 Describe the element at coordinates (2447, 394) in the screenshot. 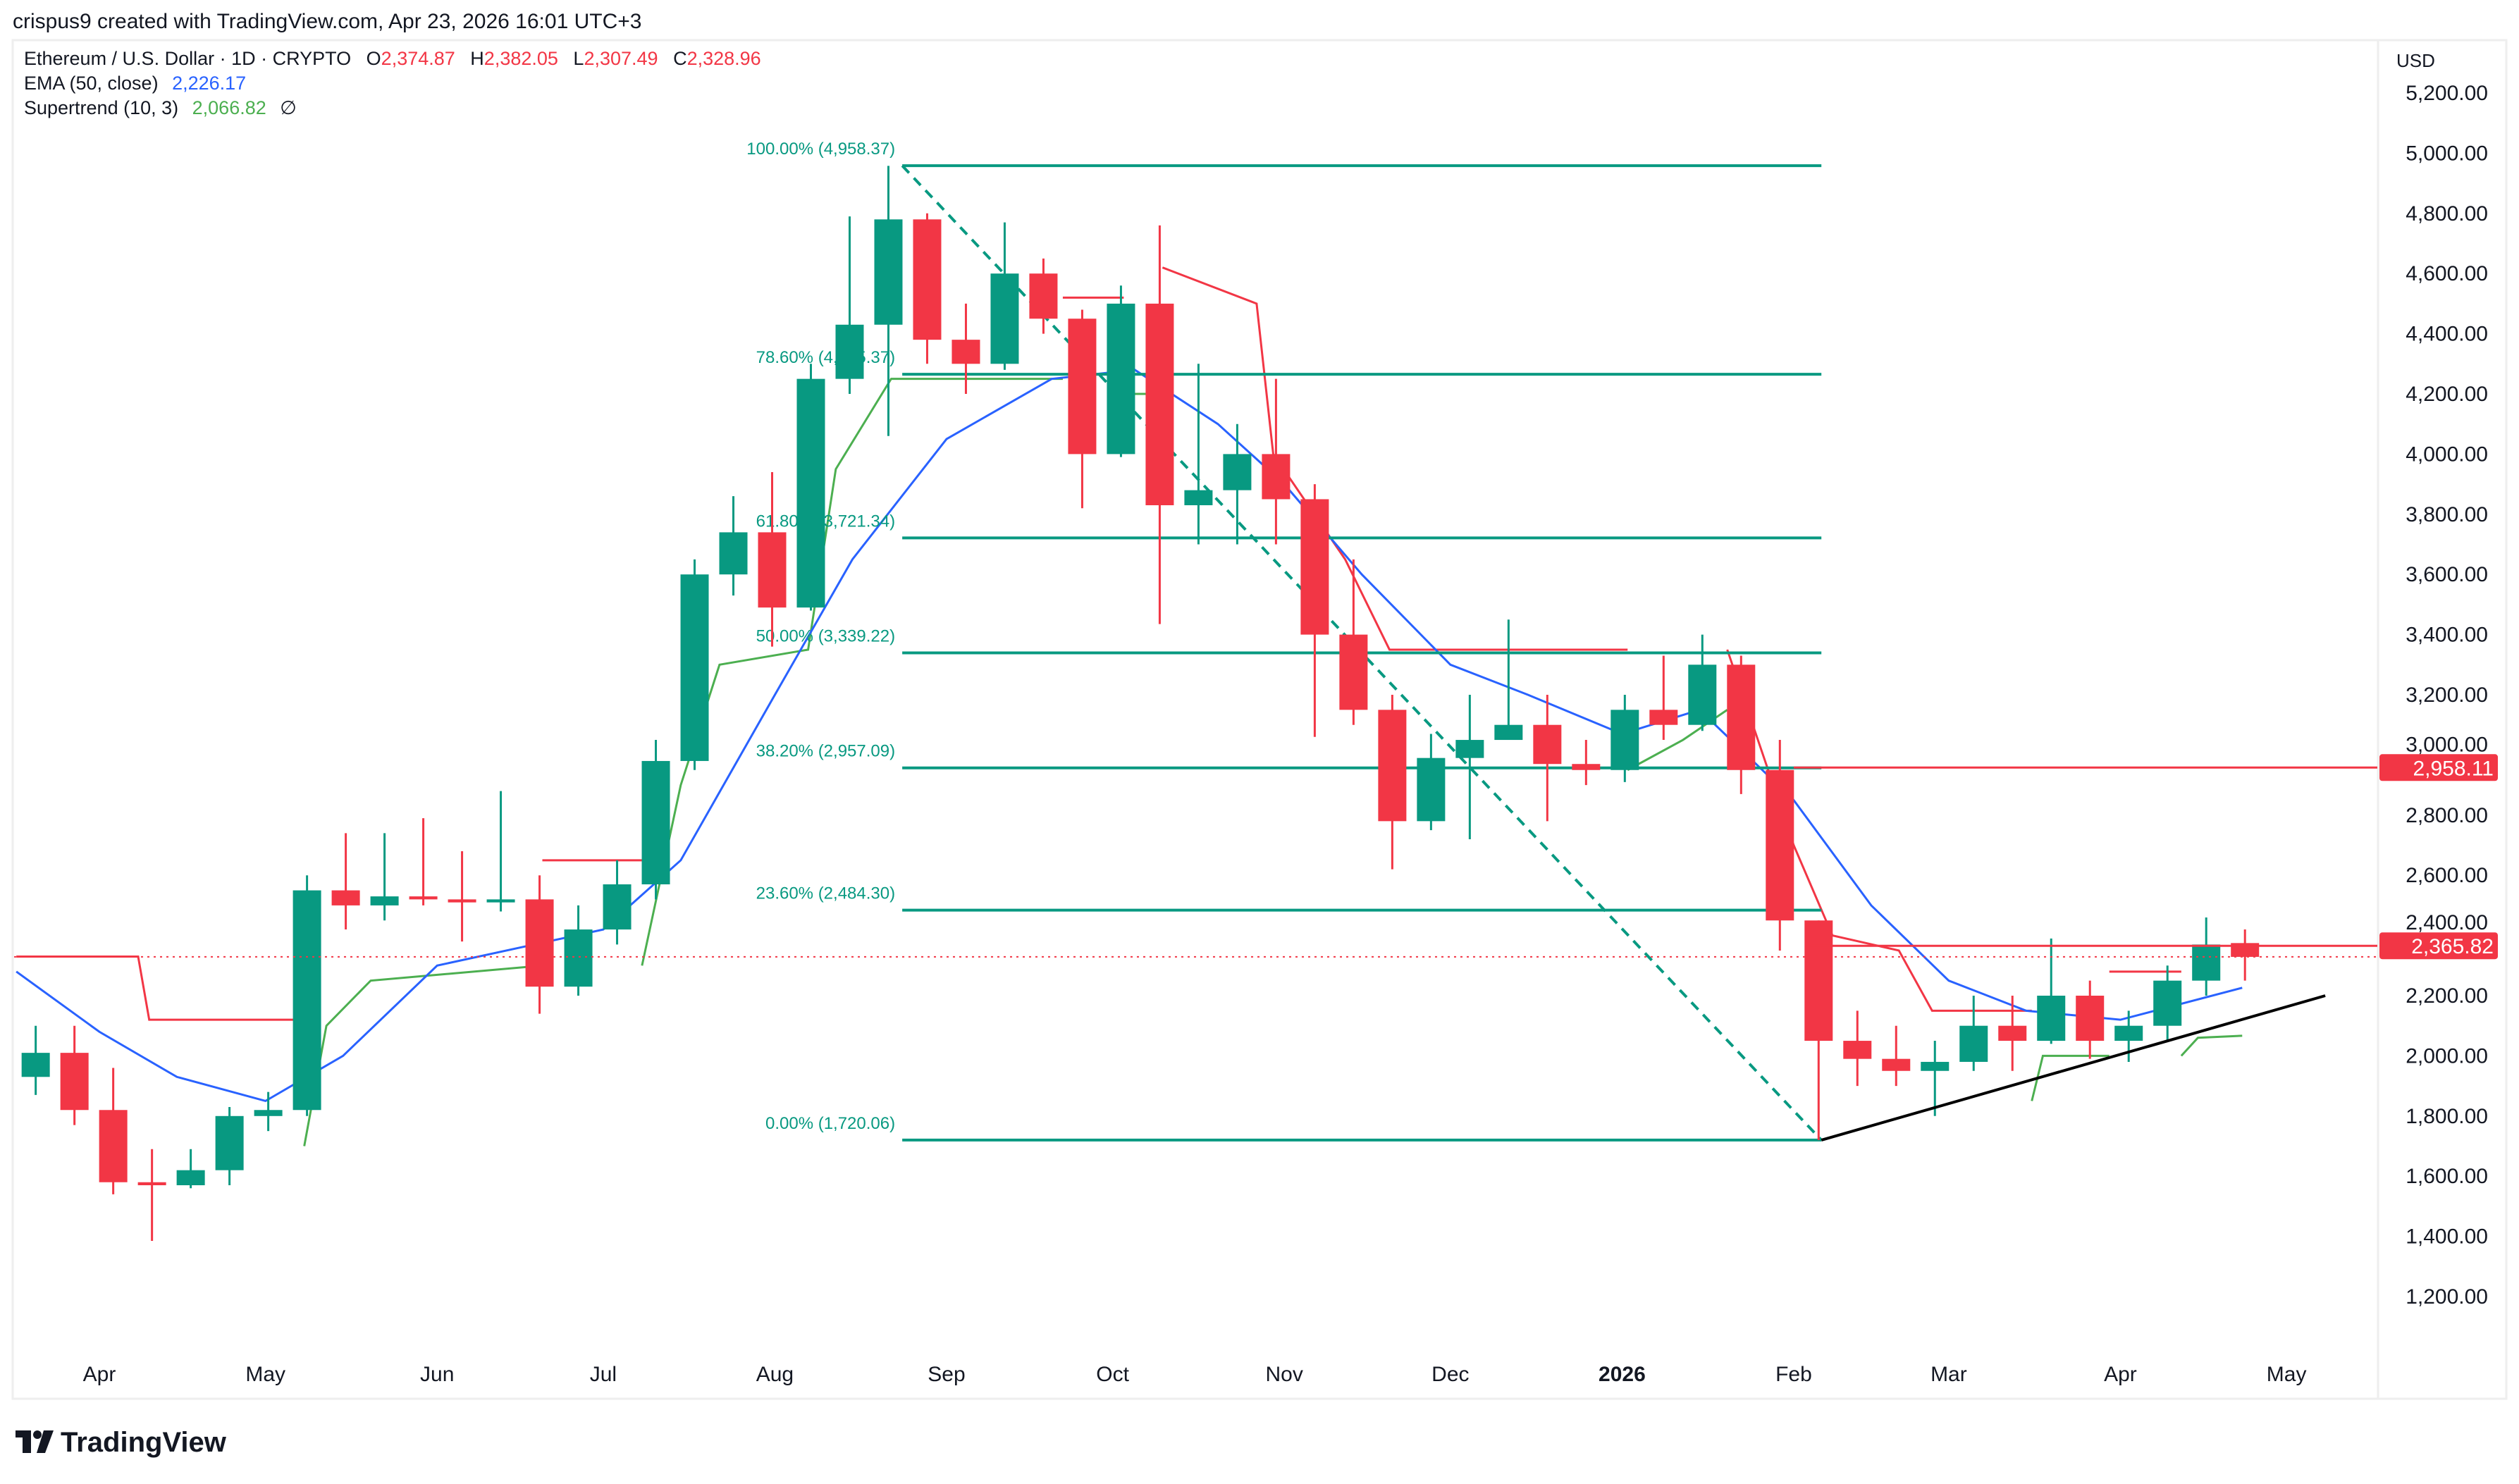

I see `price-tick-label: 4,200.00` at that location.